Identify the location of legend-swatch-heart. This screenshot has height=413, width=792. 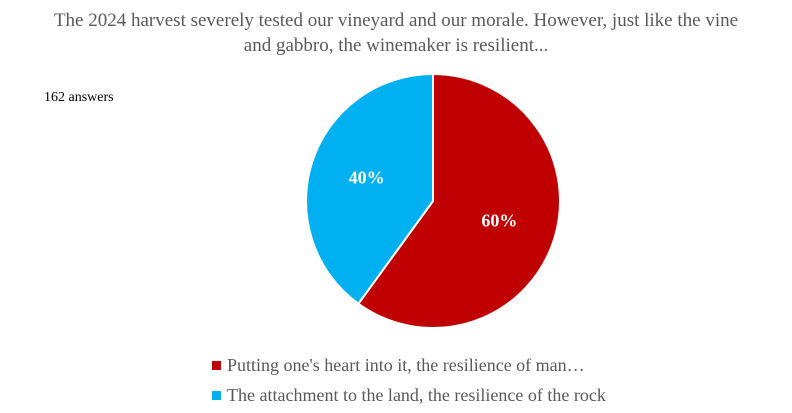
(216, 365).